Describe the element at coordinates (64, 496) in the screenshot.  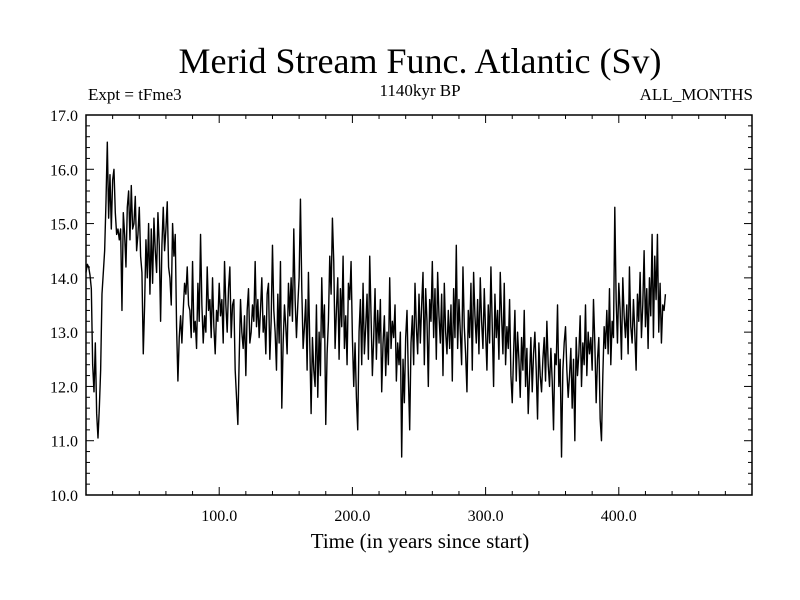
I see `y-tick-label: 10.0` at that location.